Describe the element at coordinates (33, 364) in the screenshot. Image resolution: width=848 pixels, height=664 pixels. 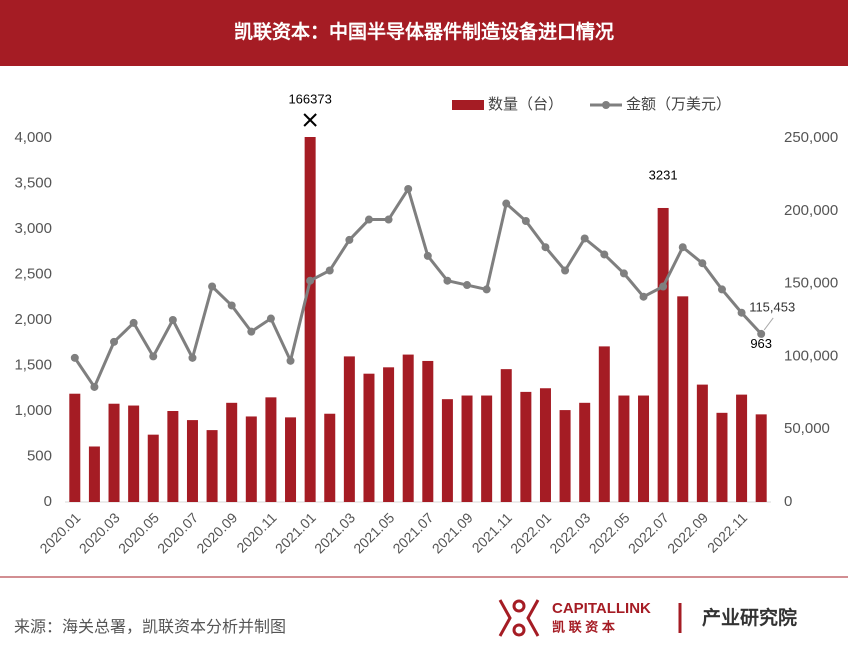
I see `y-tick-label: 1,500` at that location.